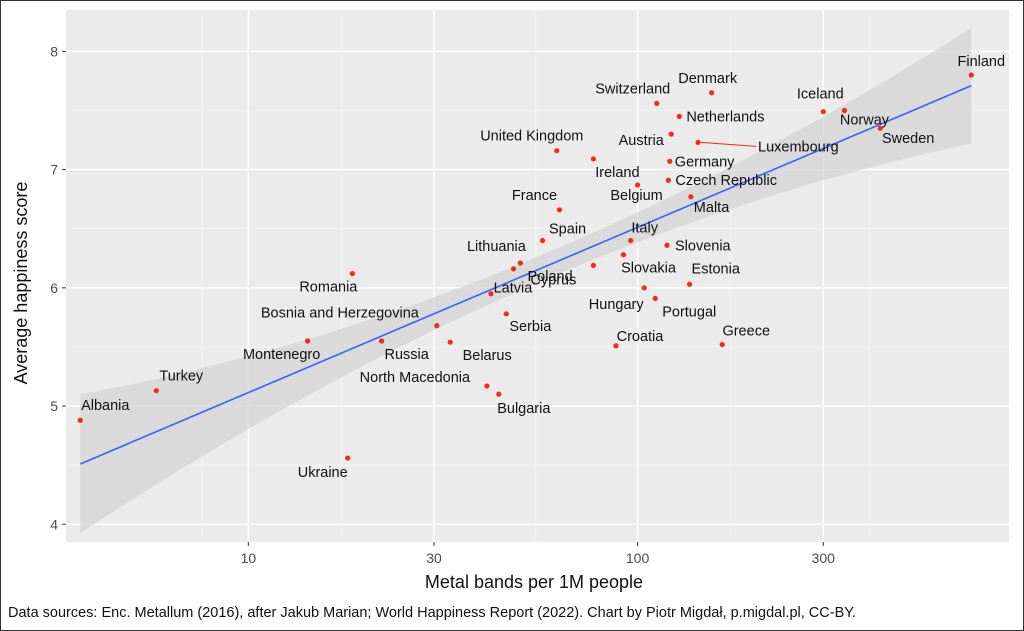 This screenshot has height=631, width=1024. I want to click on point-netherlands, so click(679, 116).